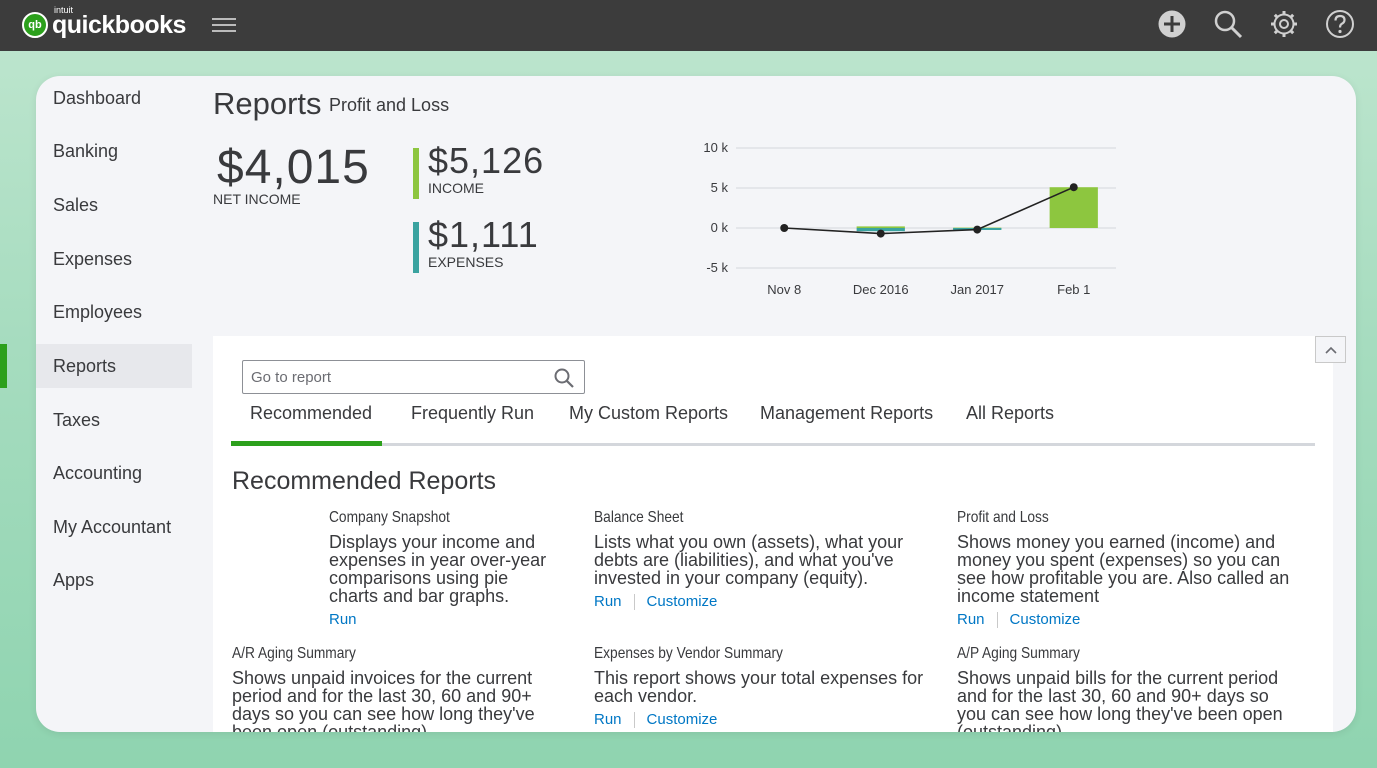  I want to click on tab-management-reports: Management Reports, so click(847, 413).